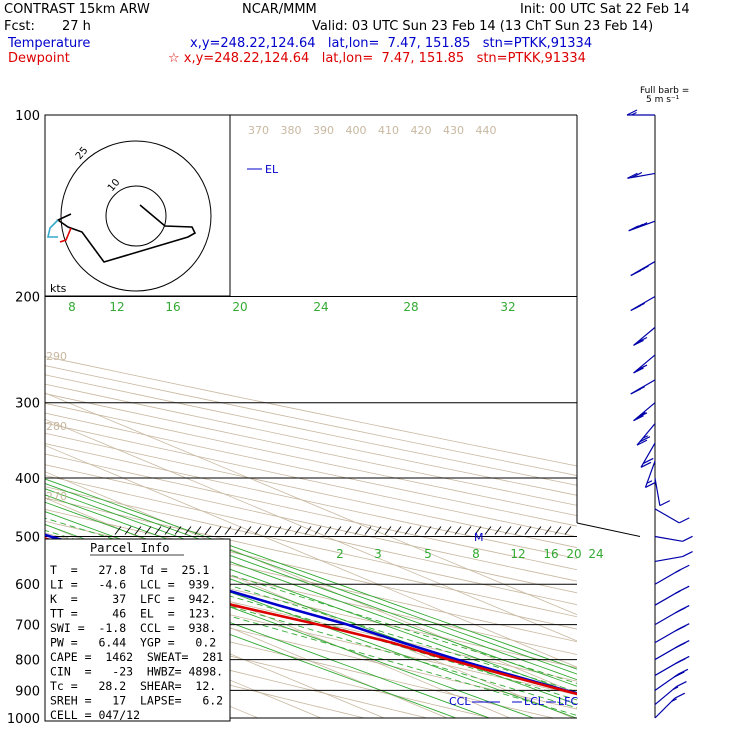  What do you see at coordinates (378, 554) in the screenshot?
I see `mixing-ratio-label: 3` at bounding box center [378, 554].